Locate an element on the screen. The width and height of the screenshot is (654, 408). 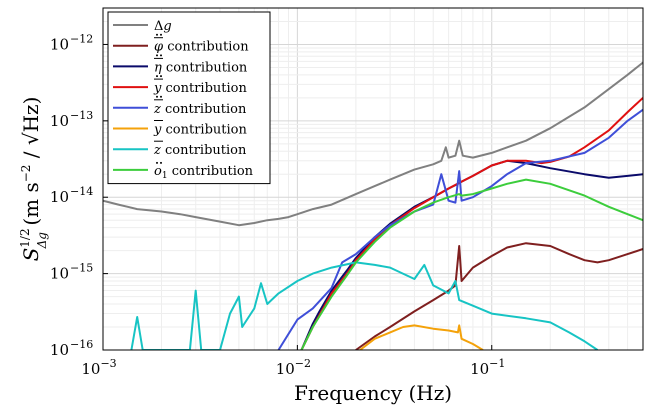
y-label-part-2: Δg is located at coordinates (42, 241).